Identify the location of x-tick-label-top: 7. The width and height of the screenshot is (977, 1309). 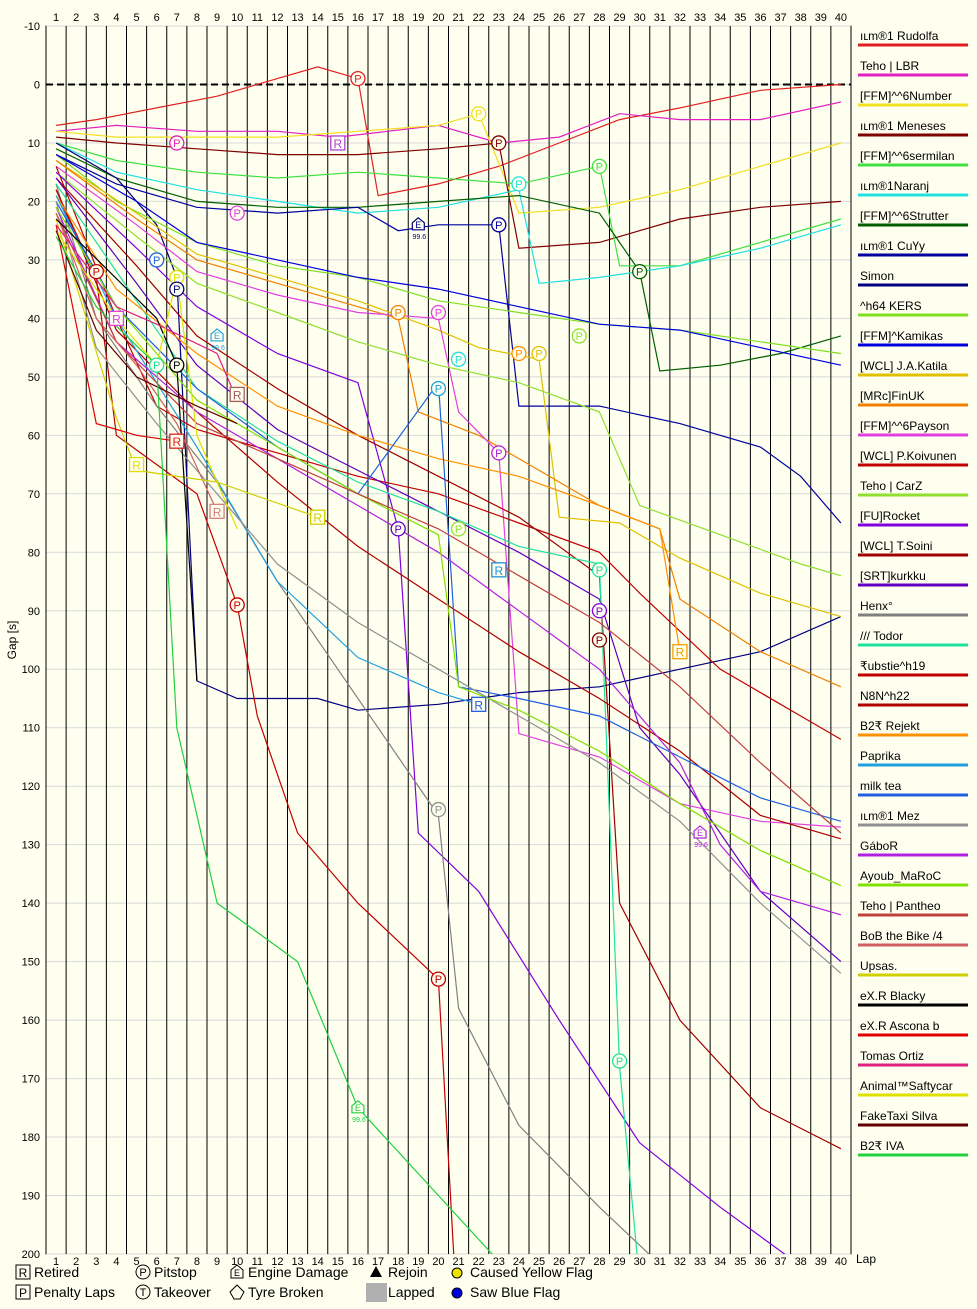
(177, 18).